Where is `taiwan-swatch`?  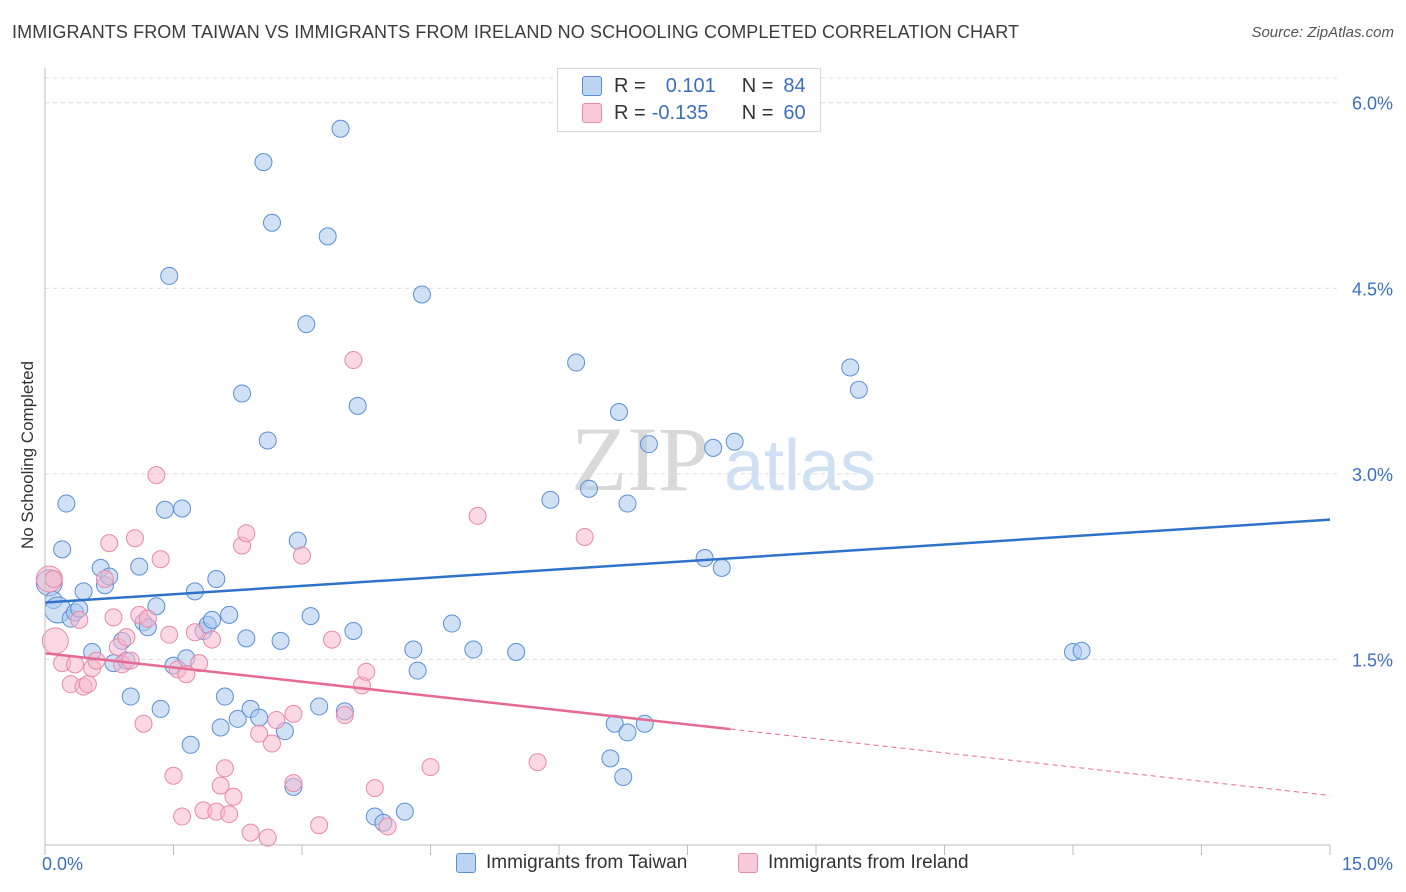 taiwan-swatch is located at coordinates (592, 86).